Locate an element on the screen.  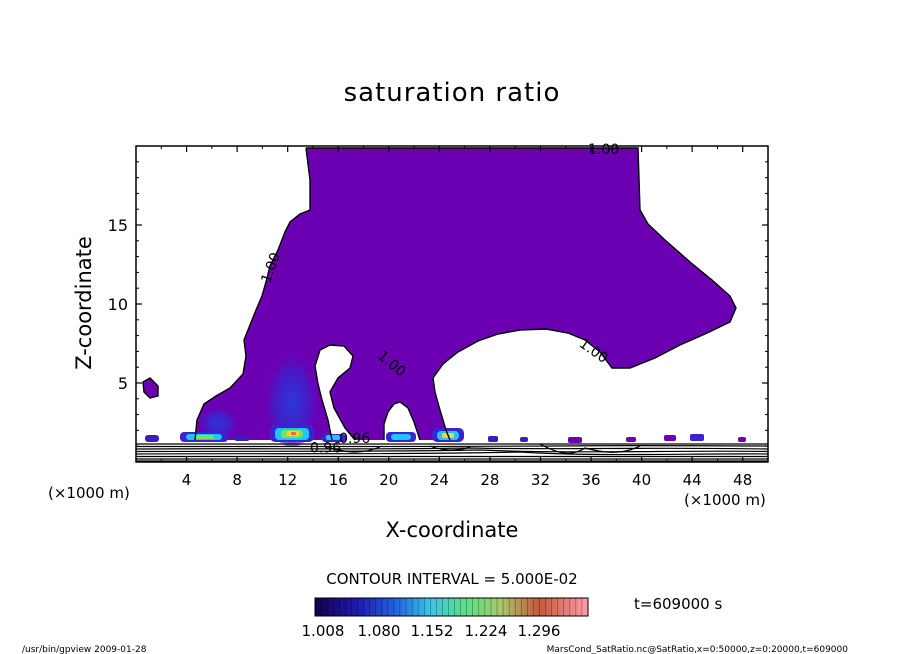
x-tick-label: 24 is located at coordinates (439, 480).